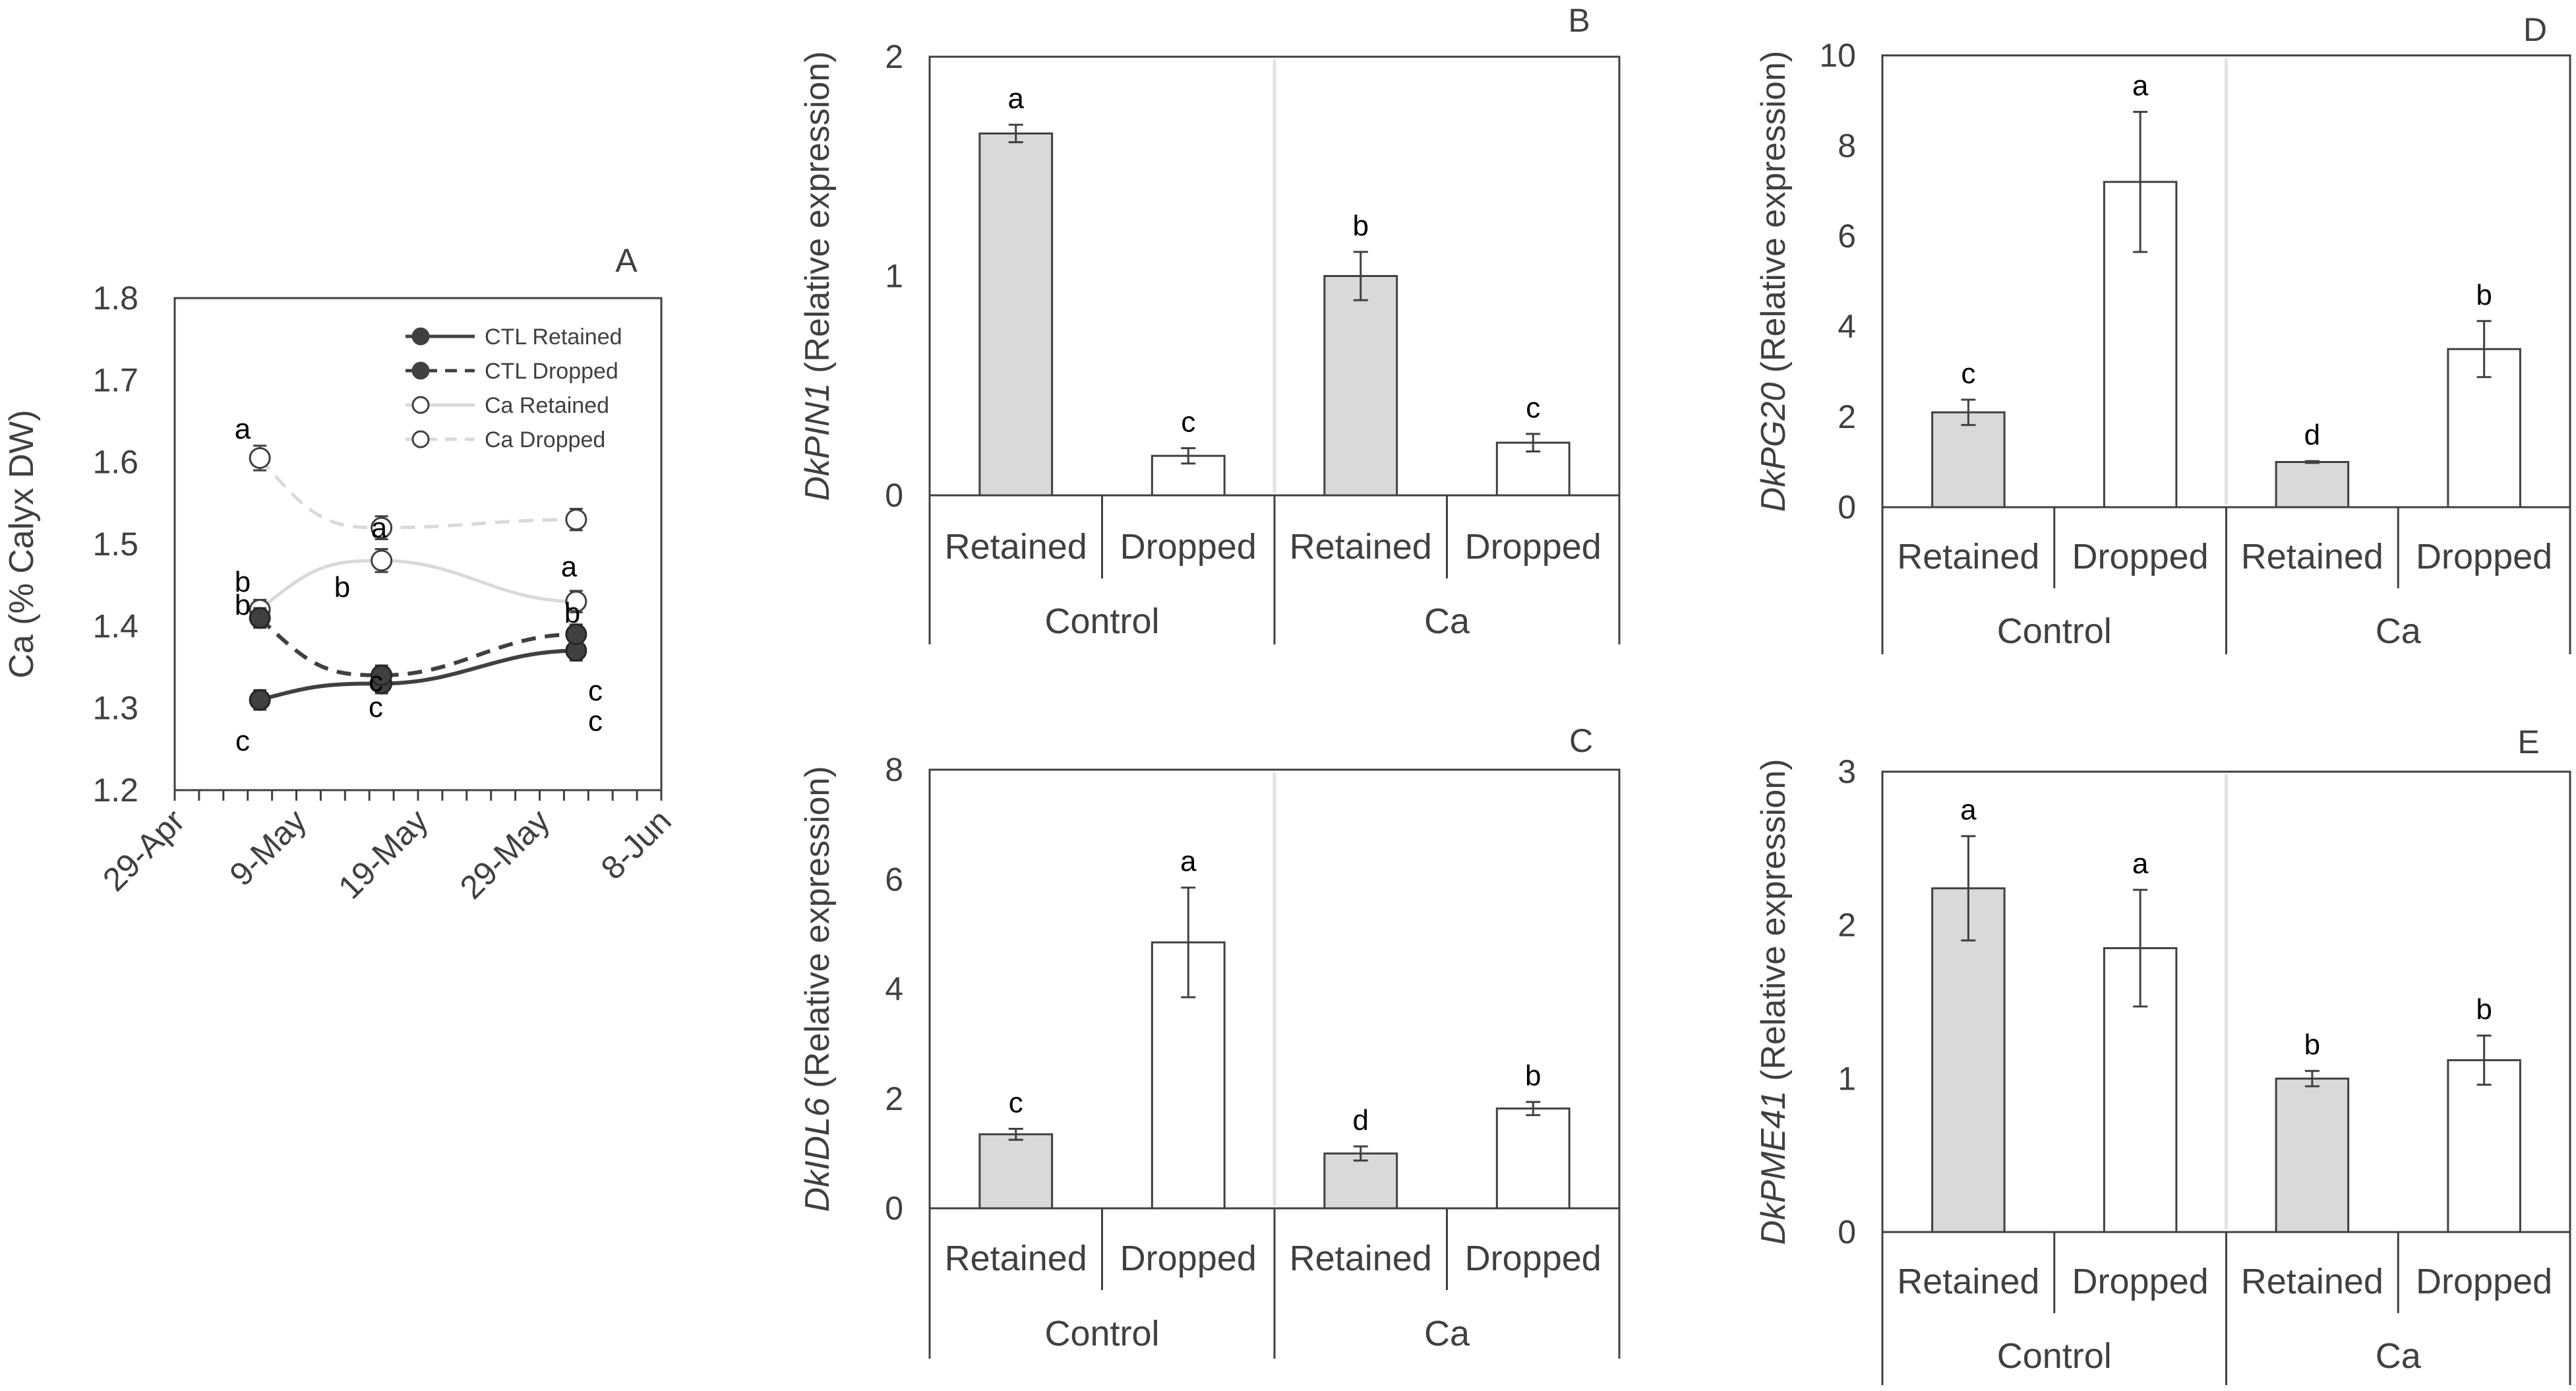 This screenshot has height=1391, width=2576. I want to click on legend-label: CTL Retained, so click(553, 337).